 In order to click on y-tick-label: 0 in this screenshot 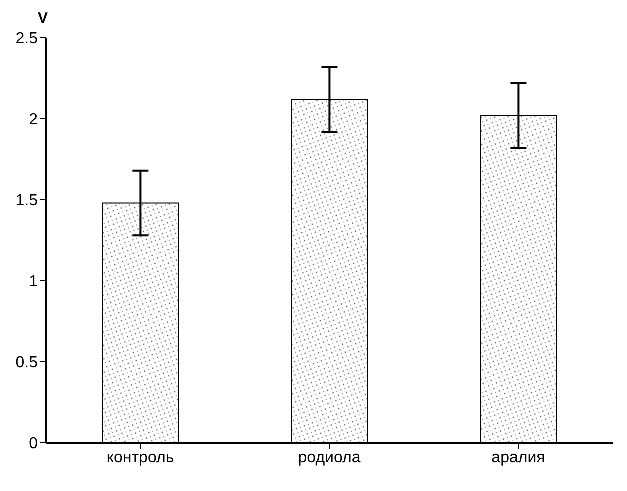, I will do `click(33, 444)`.